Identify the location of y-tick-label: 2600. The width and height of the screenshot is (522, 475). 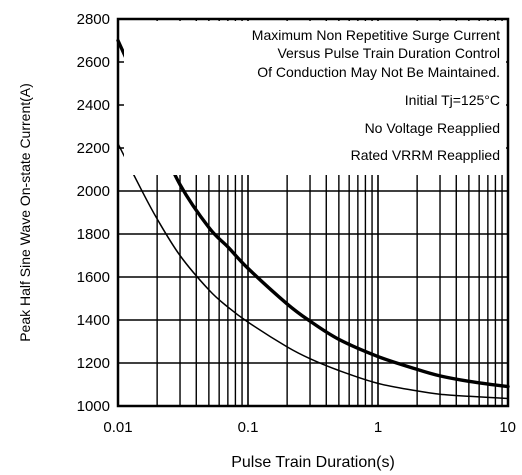
(93, 62).